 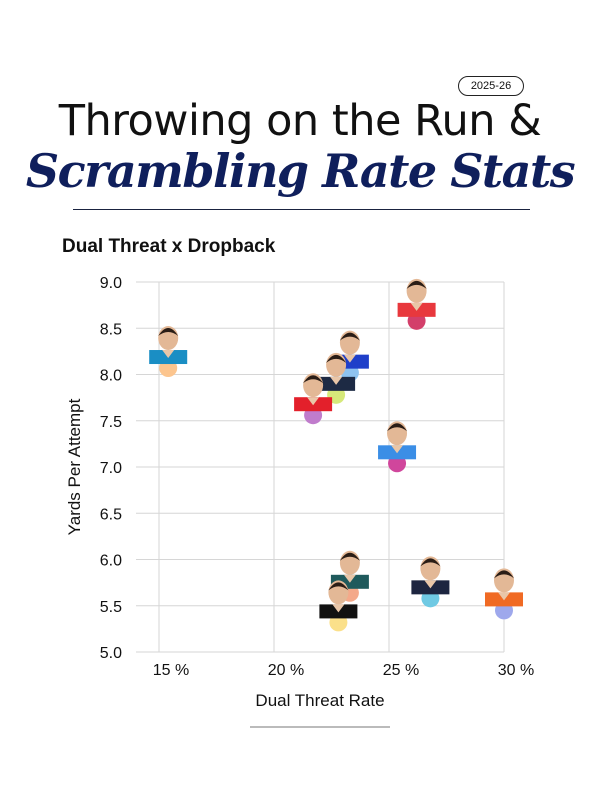 I want to click on title-line-2: Scrambling Rate Stats, so click(x=300, y=171).